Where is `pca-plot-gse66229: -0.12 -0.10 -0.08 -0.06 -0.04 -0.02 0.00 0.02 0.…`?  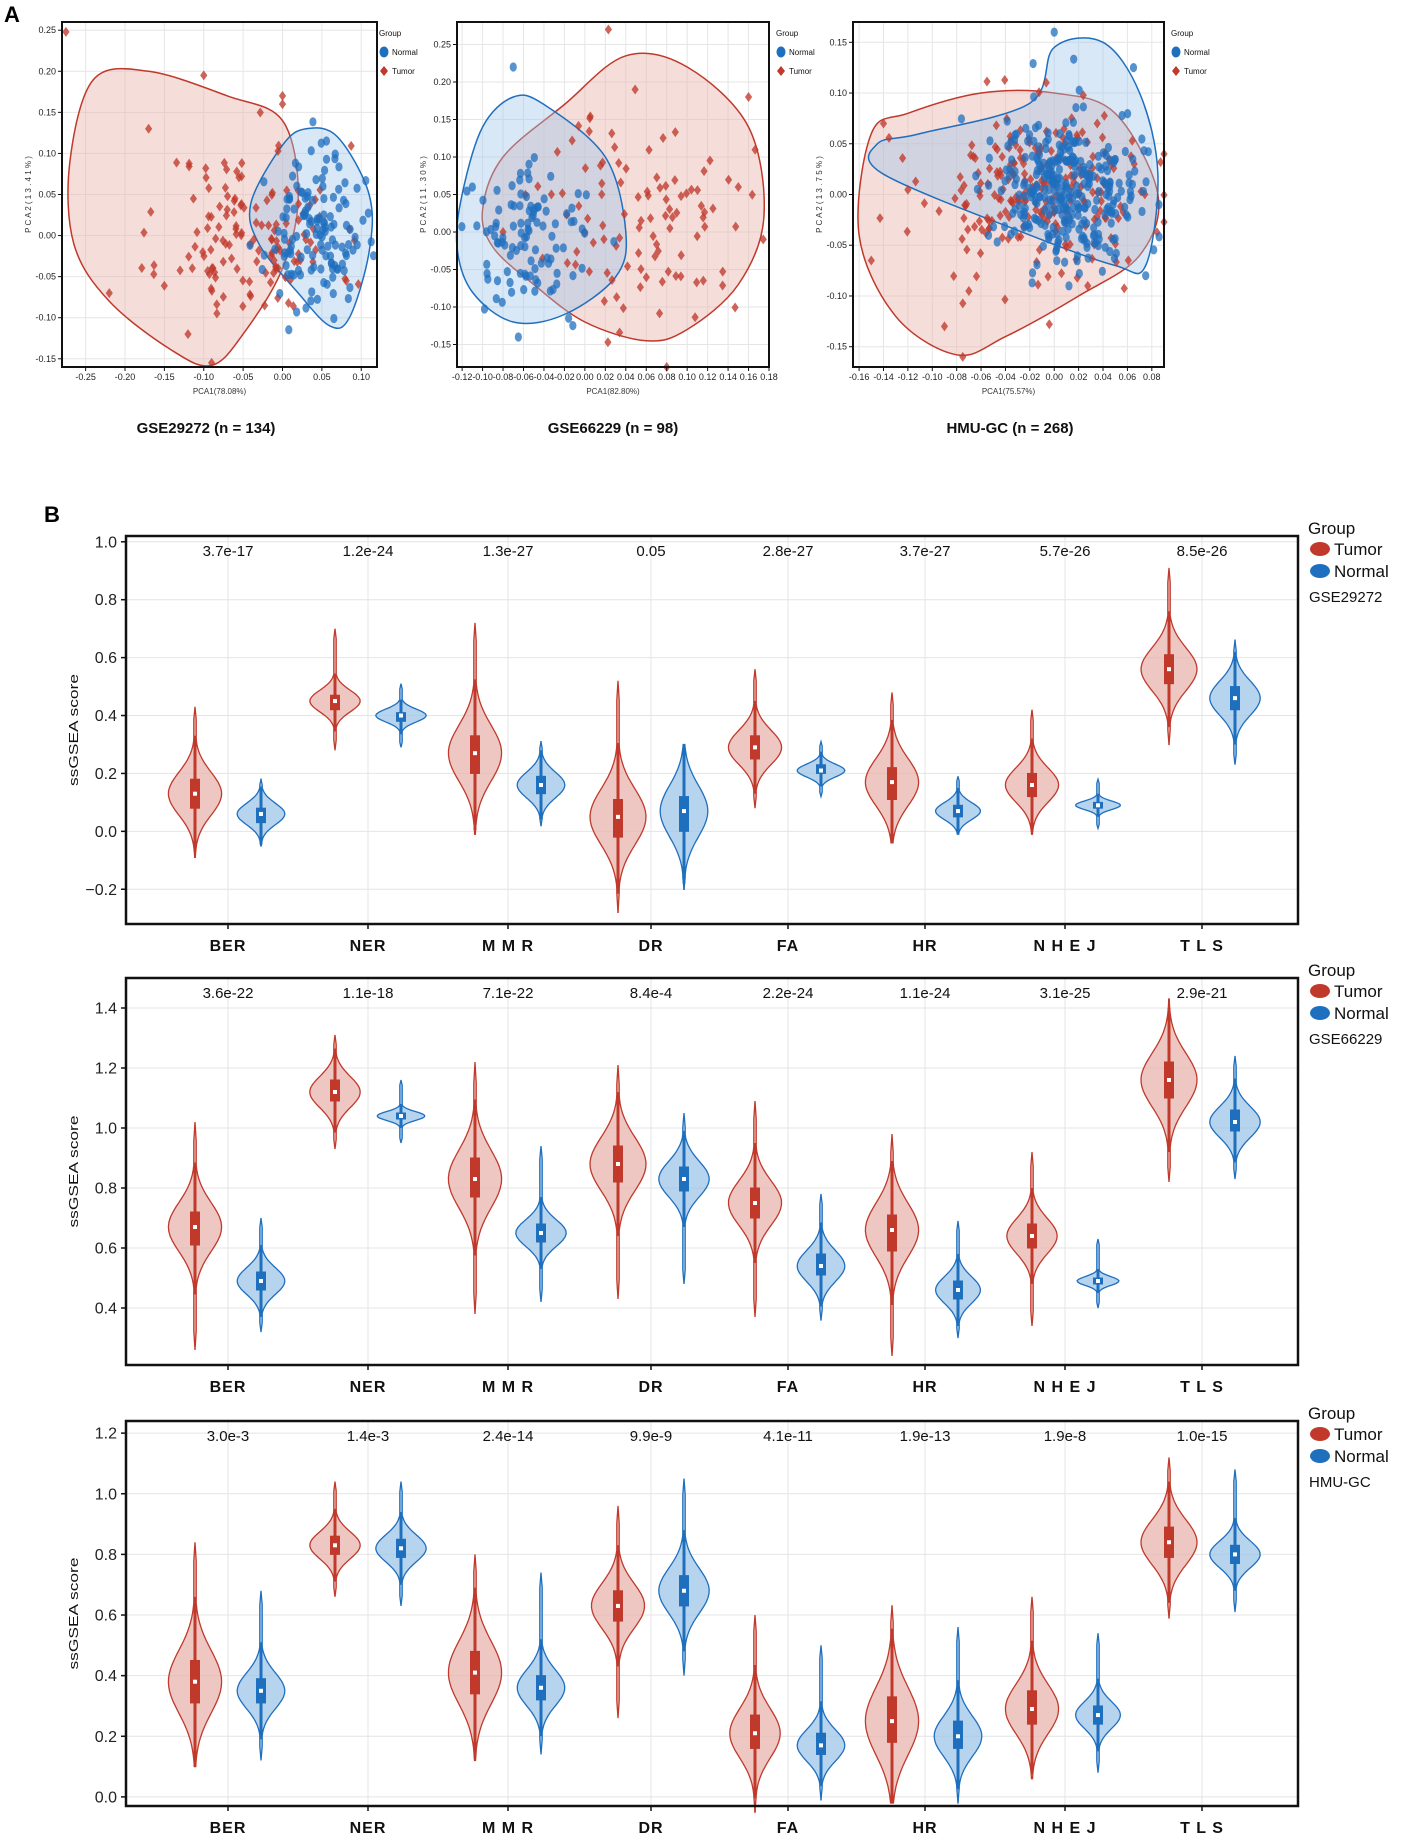 pca-plot-gse66229: -0.12 -0.10 -0.08 -0.06 -0.04 -0.02 0.00 0.02 0.… is located at coordinates (617, 229).